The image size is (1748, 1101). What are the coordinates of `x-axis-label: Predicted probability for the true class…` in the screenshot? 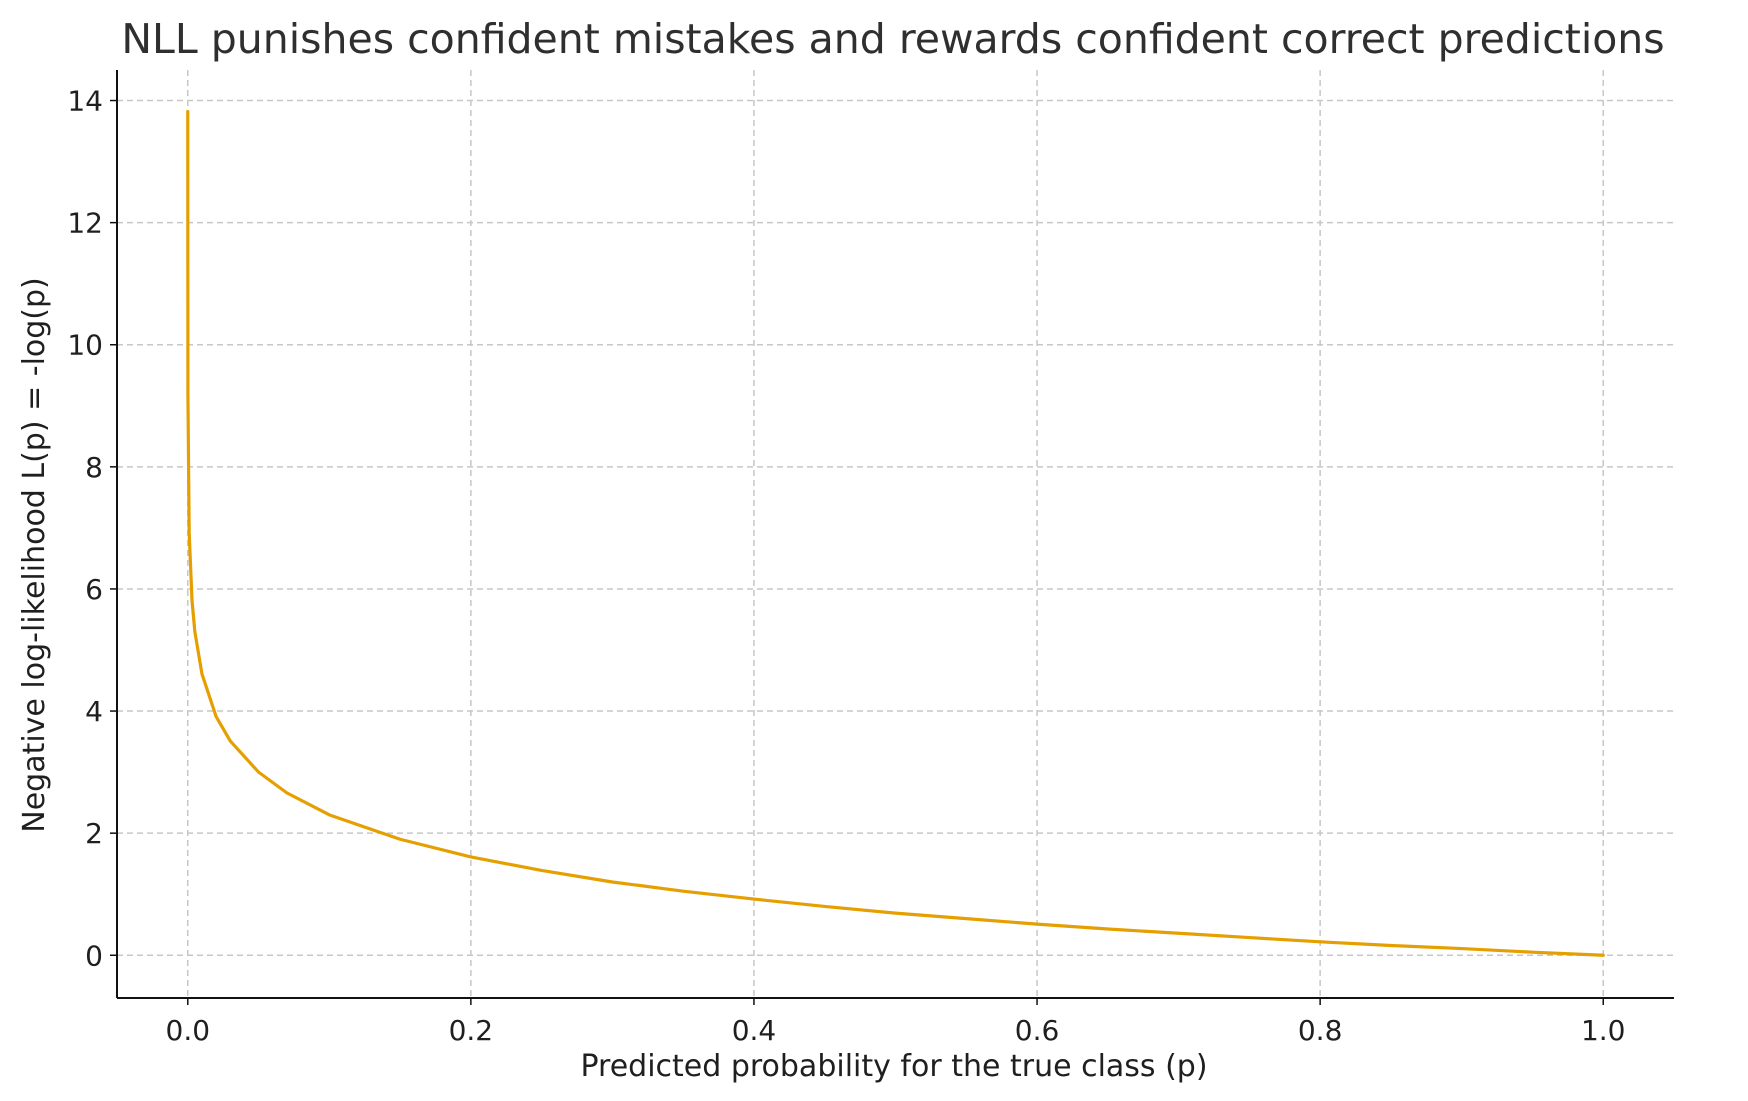 It's located at (893, 1066).